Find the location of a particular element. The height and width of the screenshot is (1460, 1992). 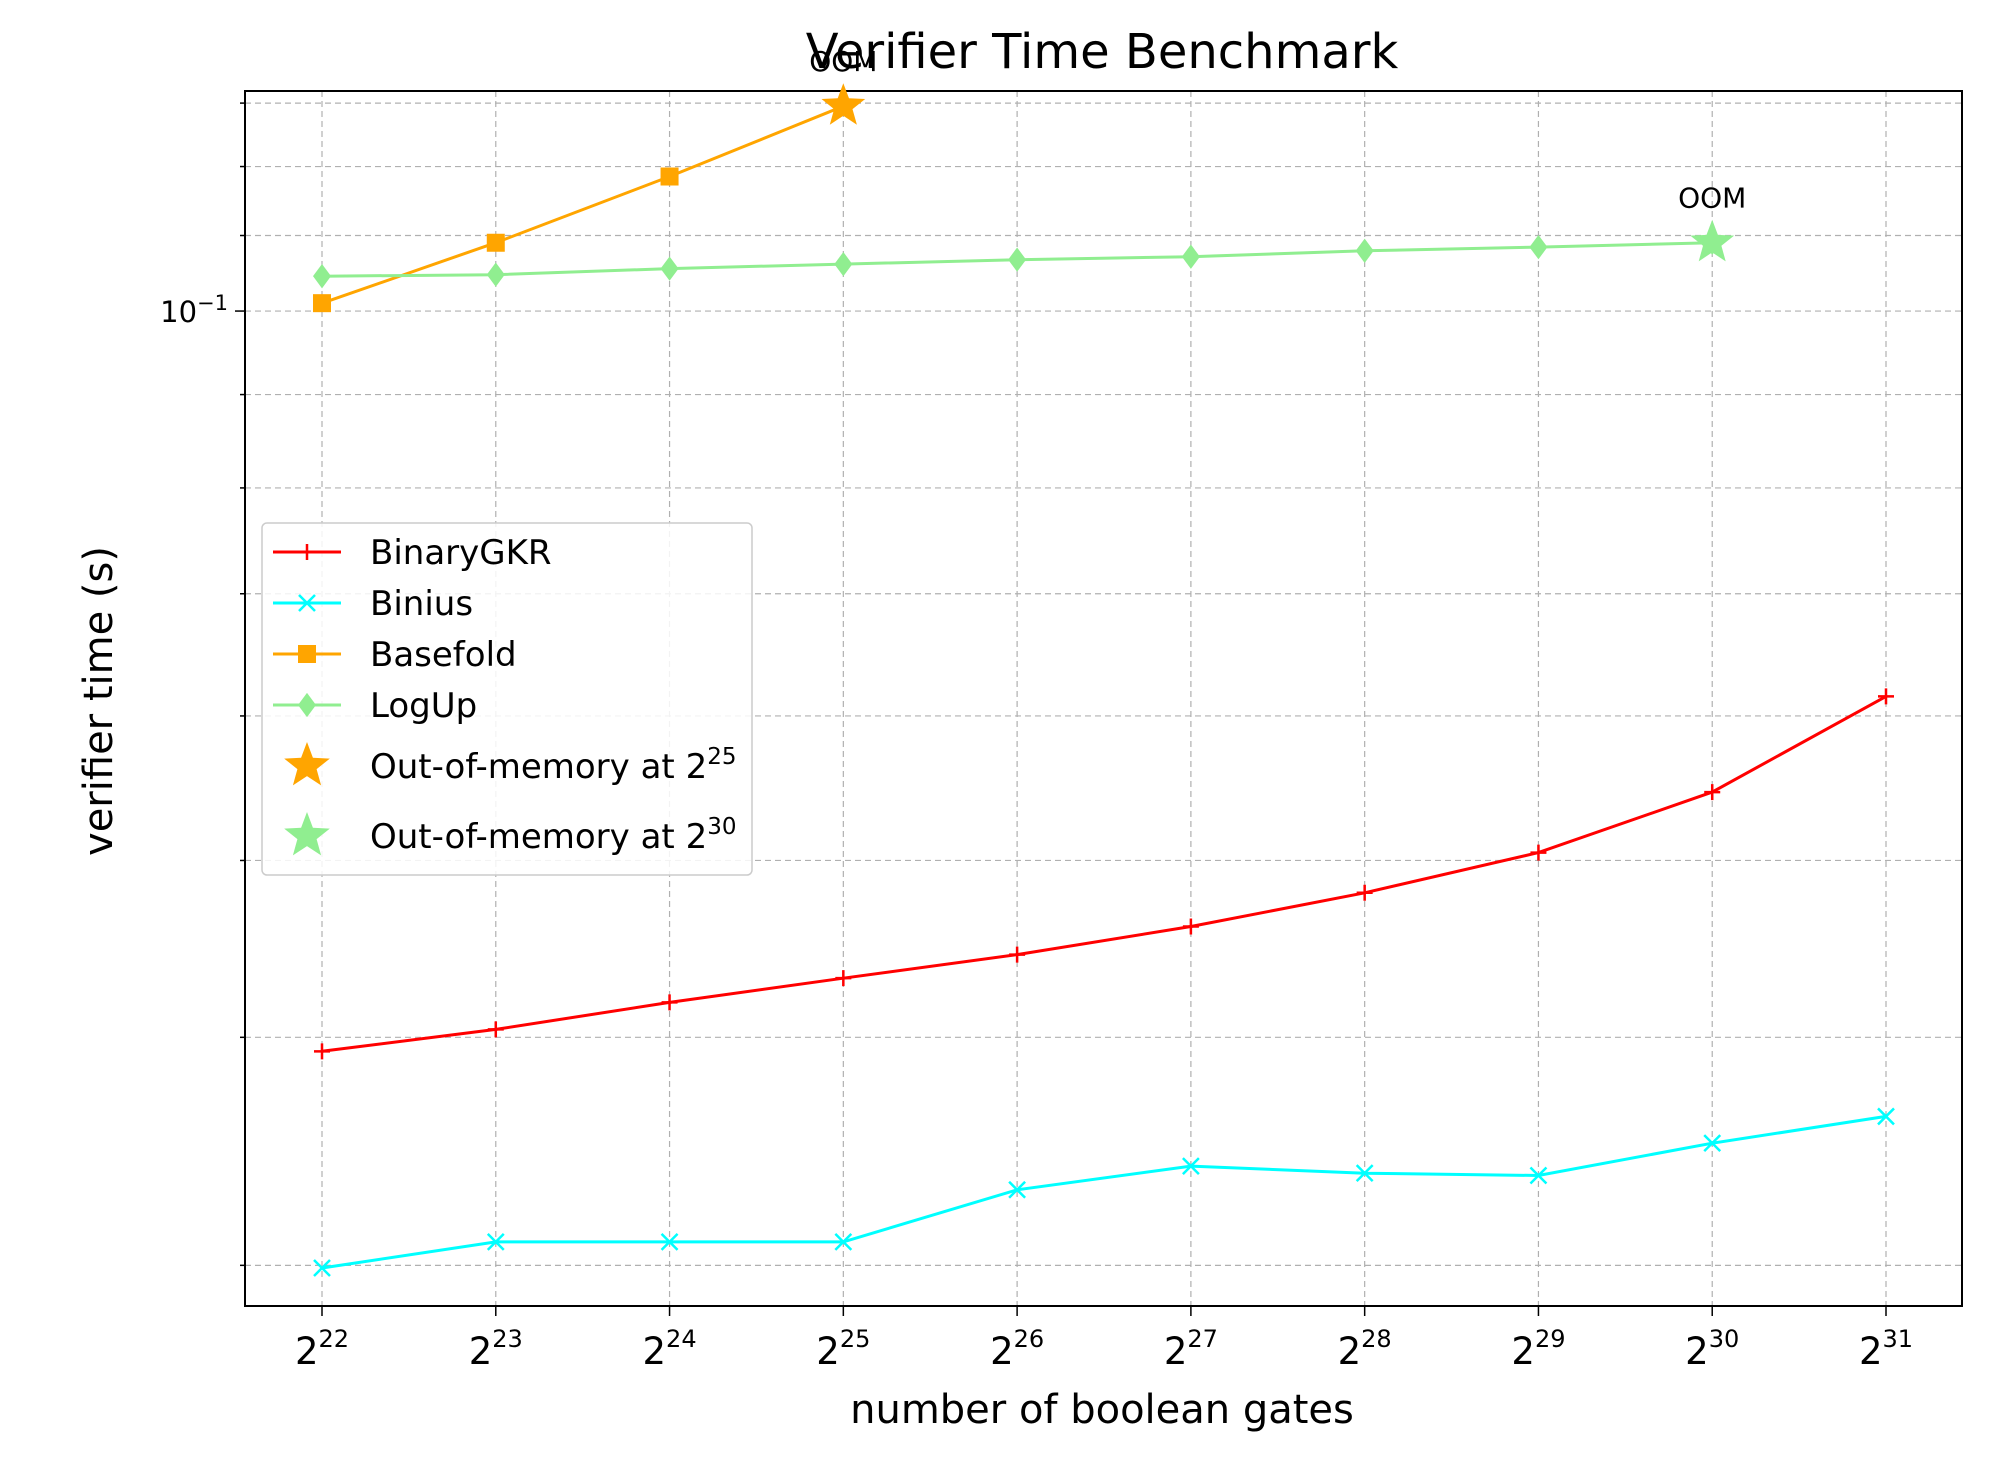

legend-item: Binius is located at coordinates (373, 604).